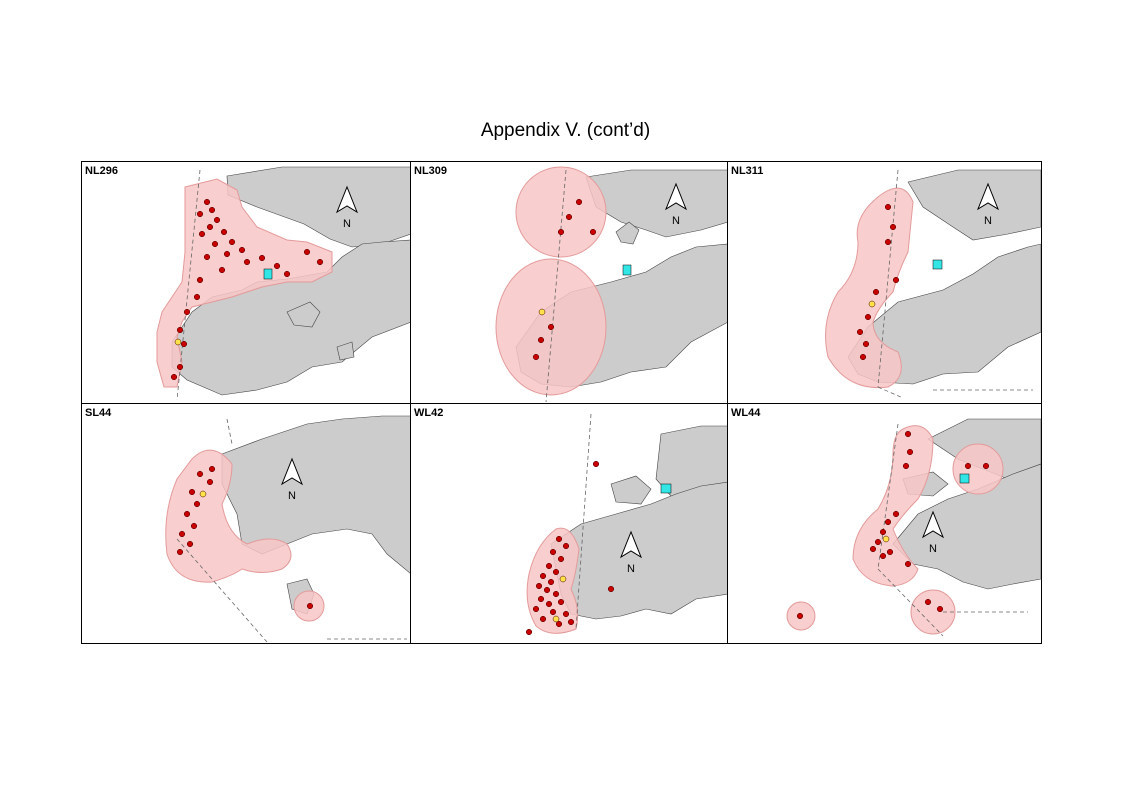 The height and width of the screenshot is (793, 1123). I want to click on map-wl44: N, so click(913, 527).